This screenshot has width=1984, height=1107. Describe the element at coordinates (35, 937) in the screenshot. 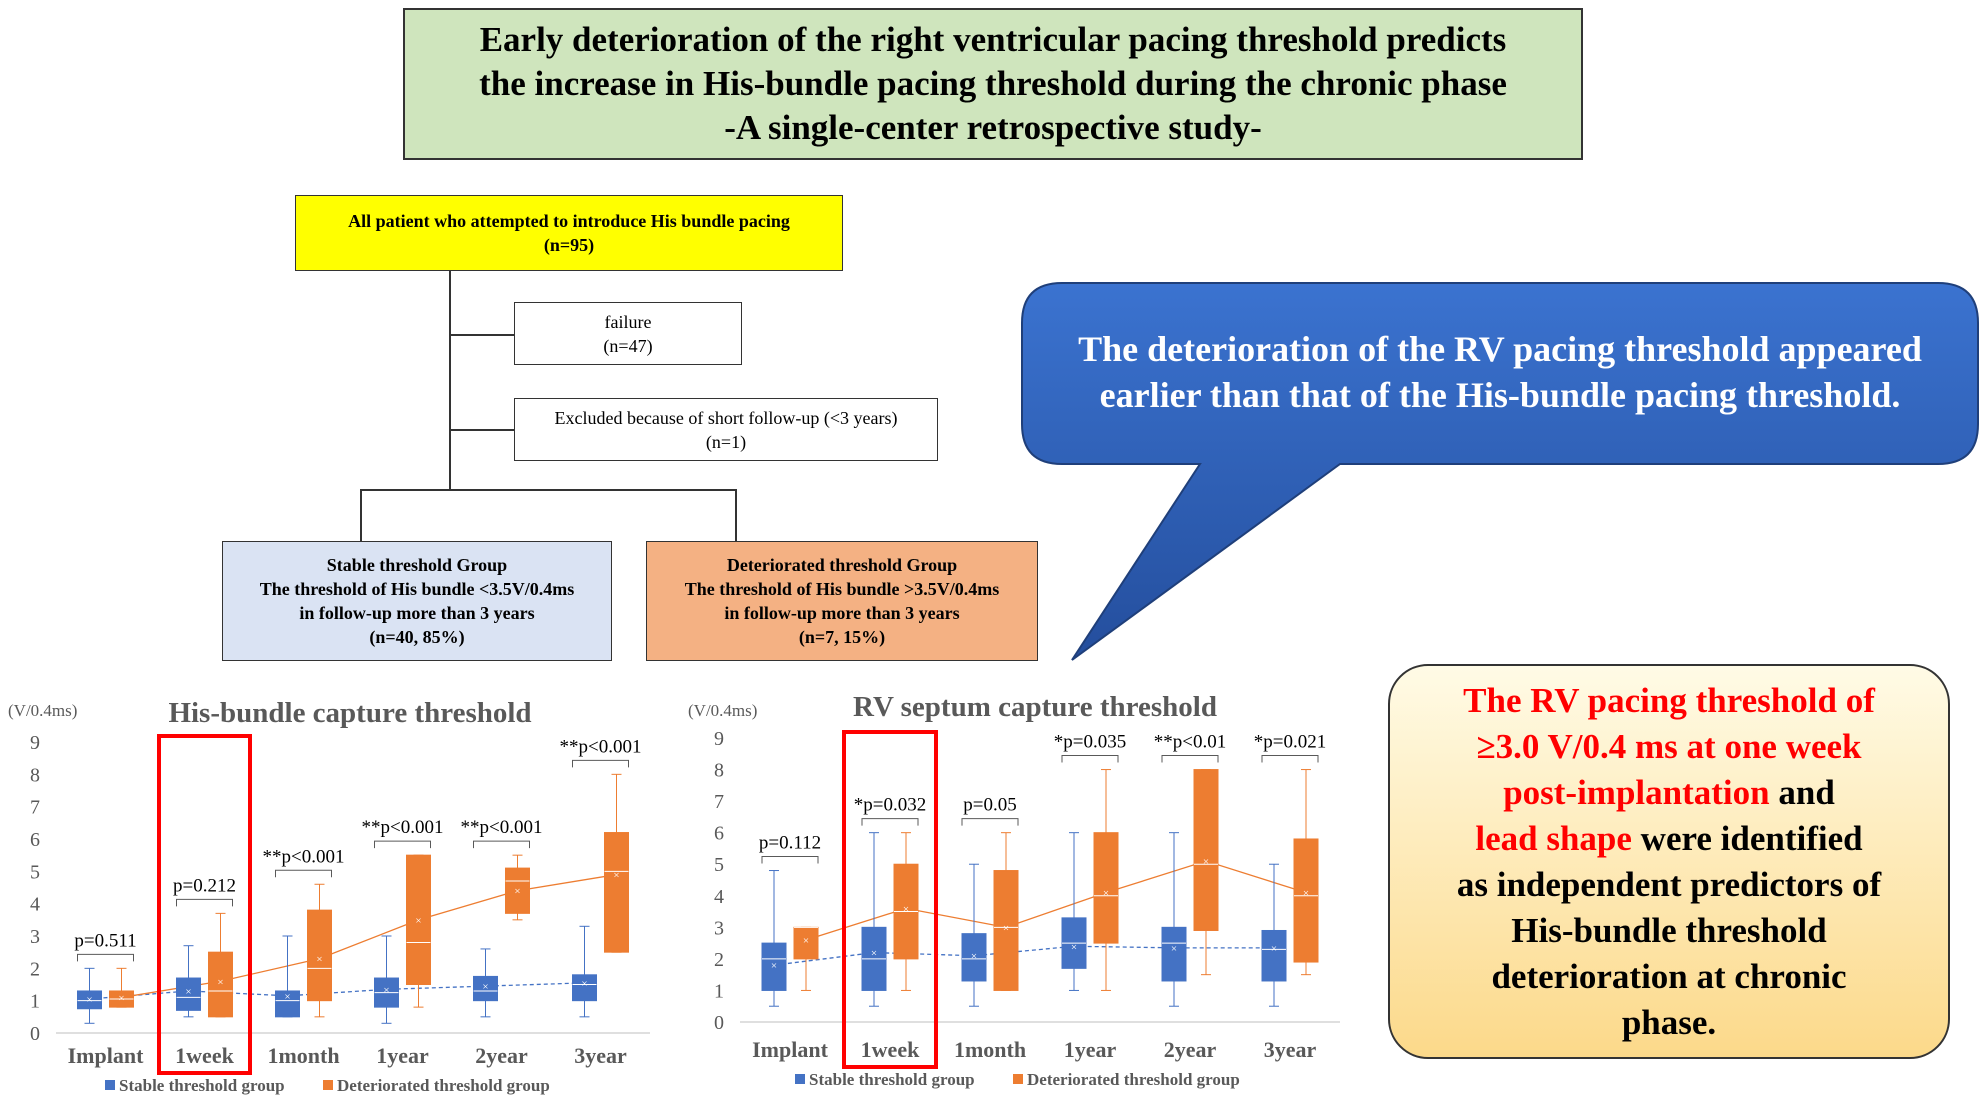

I see `y-tick-label: 3` at that location.